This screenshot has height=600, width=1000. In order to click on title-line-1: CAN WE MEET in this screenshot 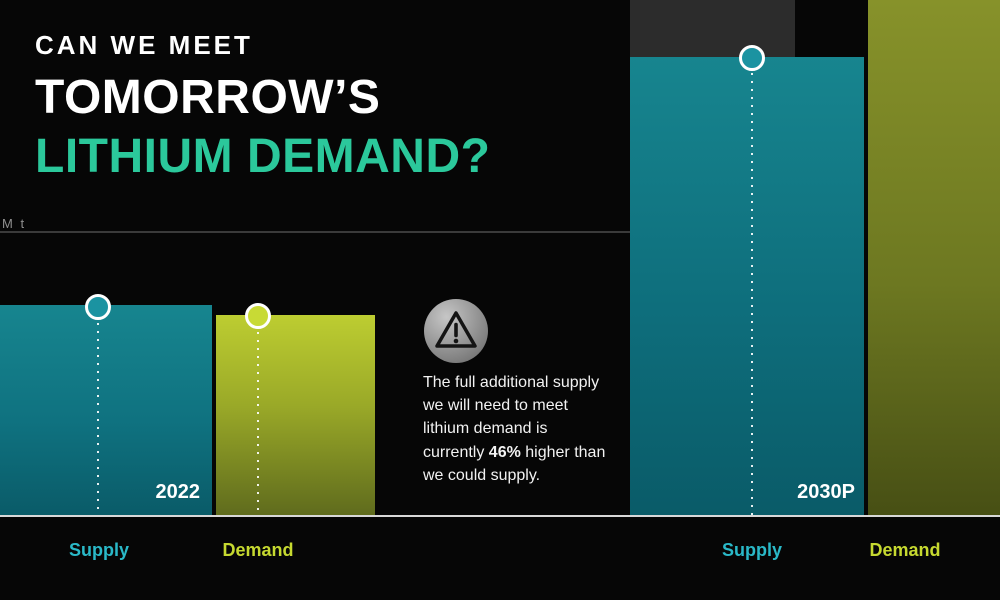, I will do `click(144, 45)`.